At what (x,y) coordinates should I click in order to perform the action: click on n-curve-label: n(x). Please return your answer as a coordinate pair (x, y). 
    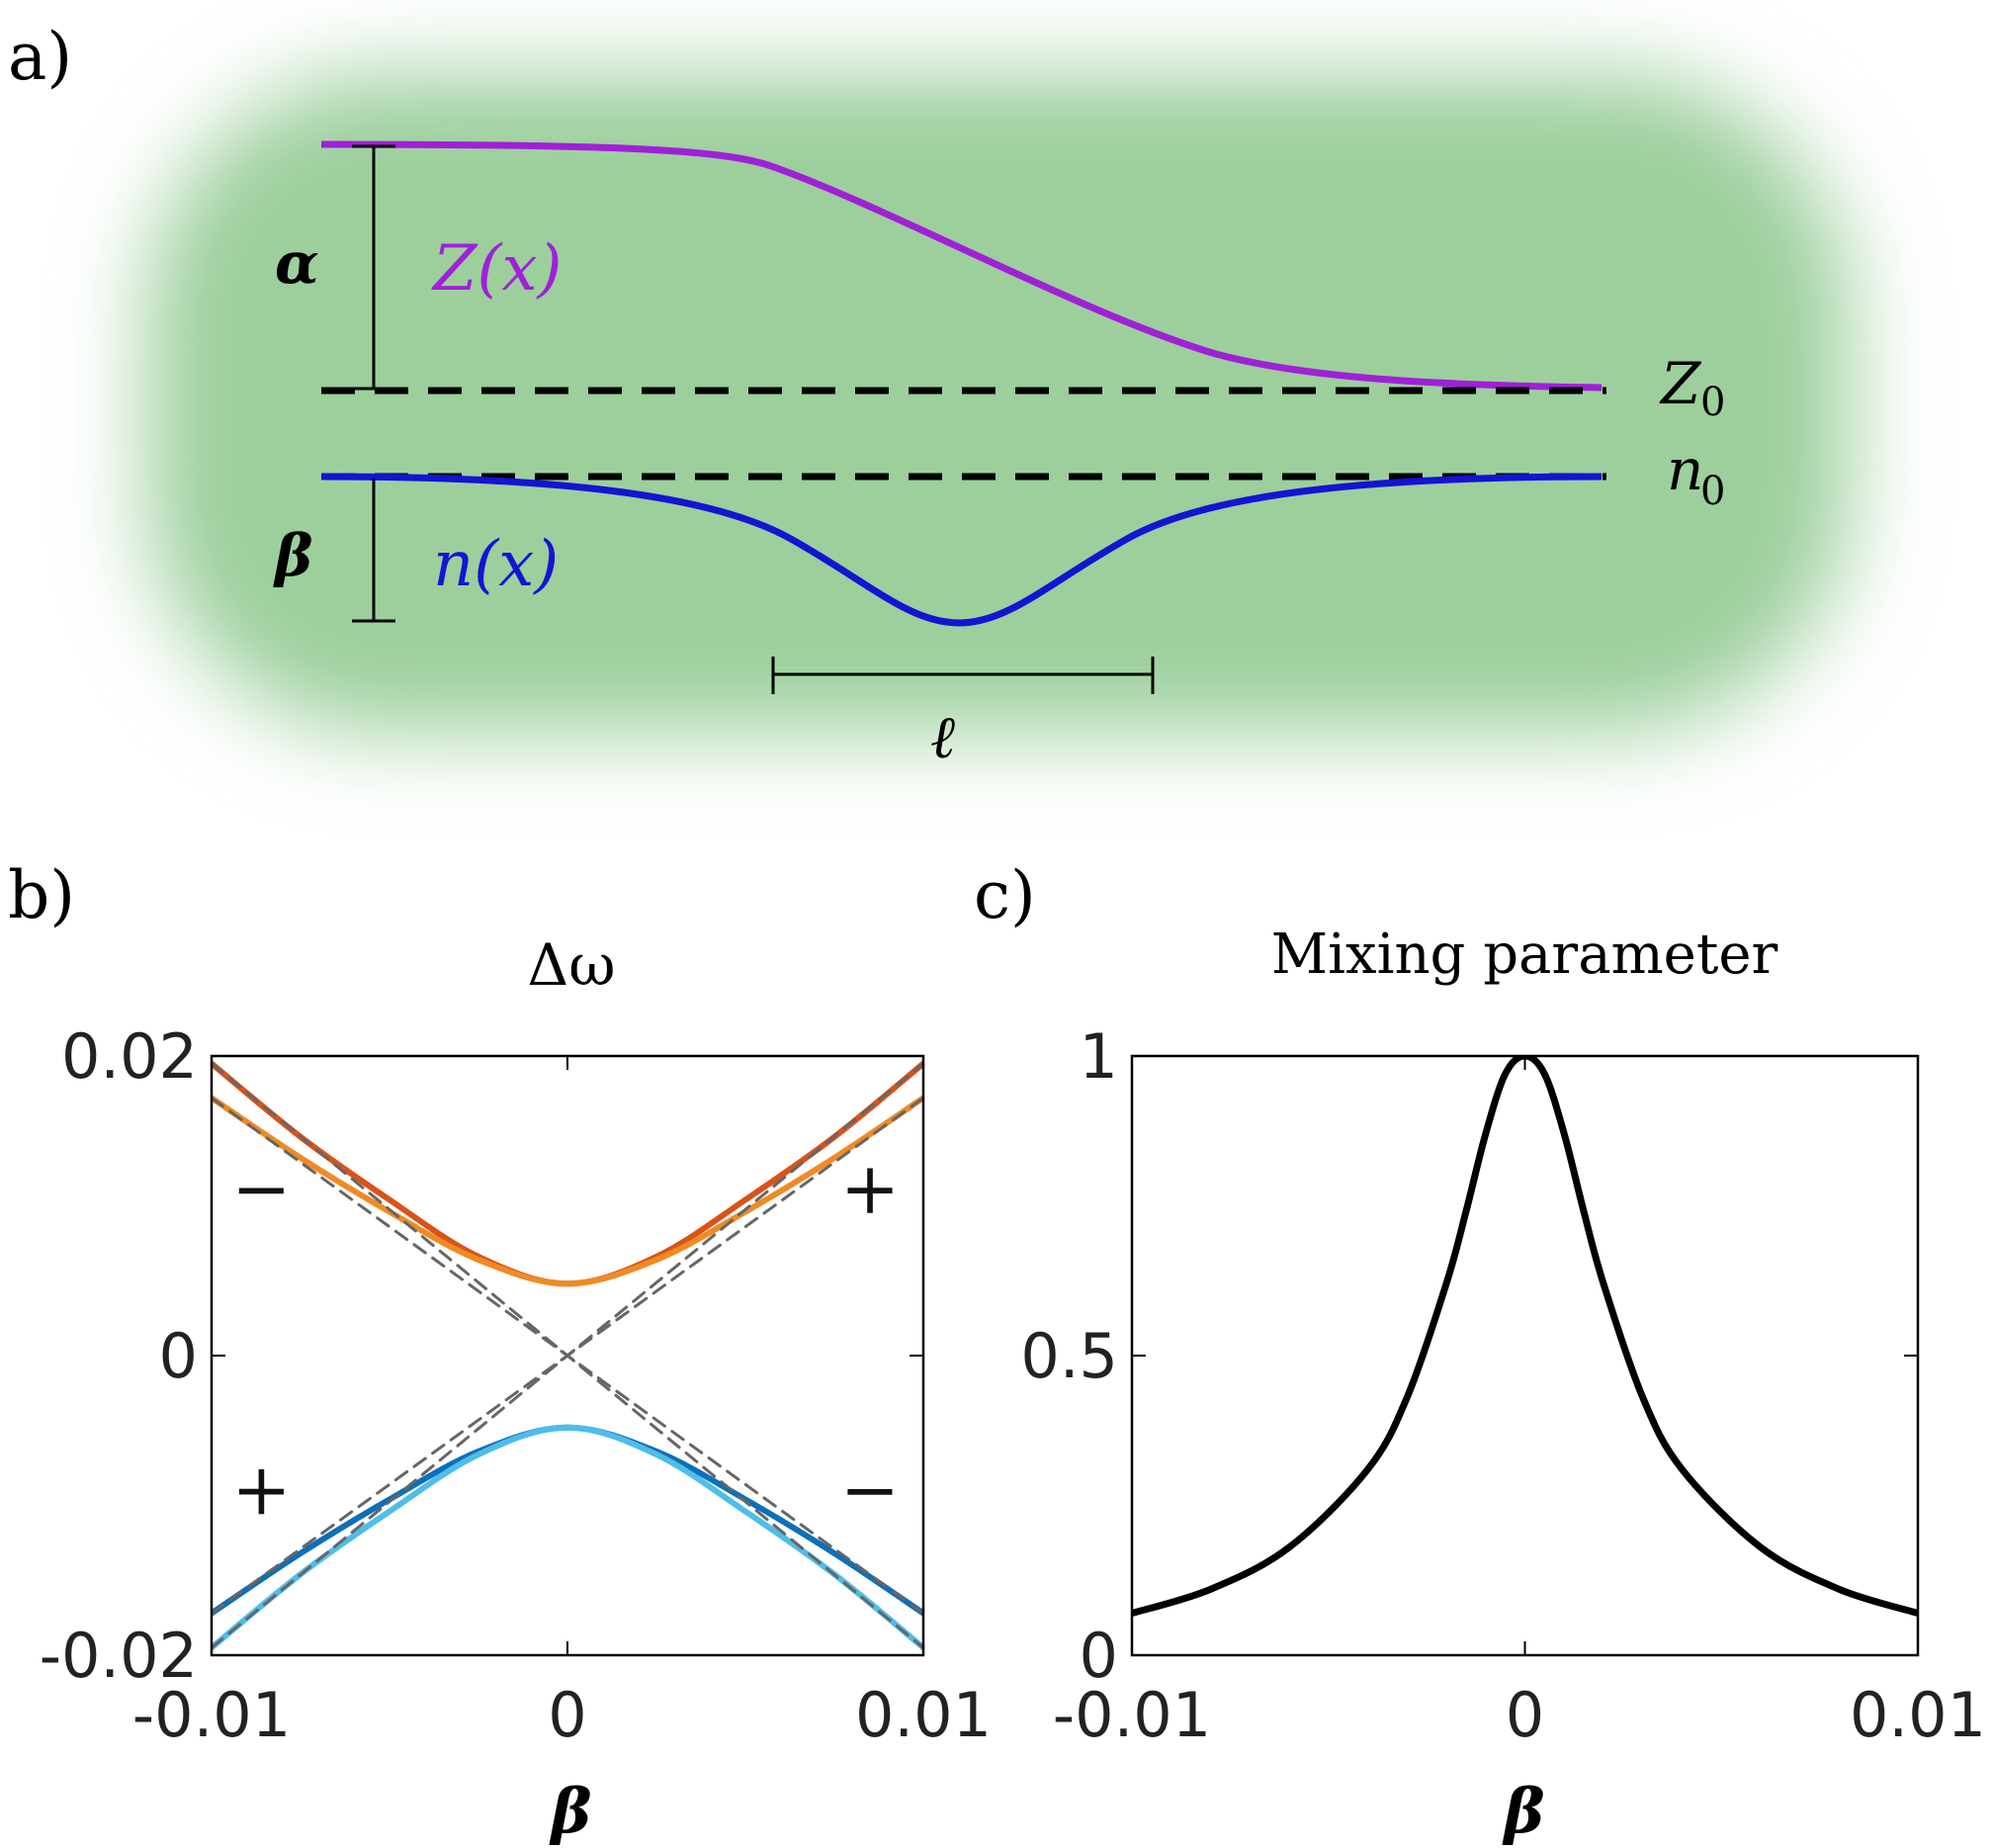
    Looking at the image, I should click on (496, 564).